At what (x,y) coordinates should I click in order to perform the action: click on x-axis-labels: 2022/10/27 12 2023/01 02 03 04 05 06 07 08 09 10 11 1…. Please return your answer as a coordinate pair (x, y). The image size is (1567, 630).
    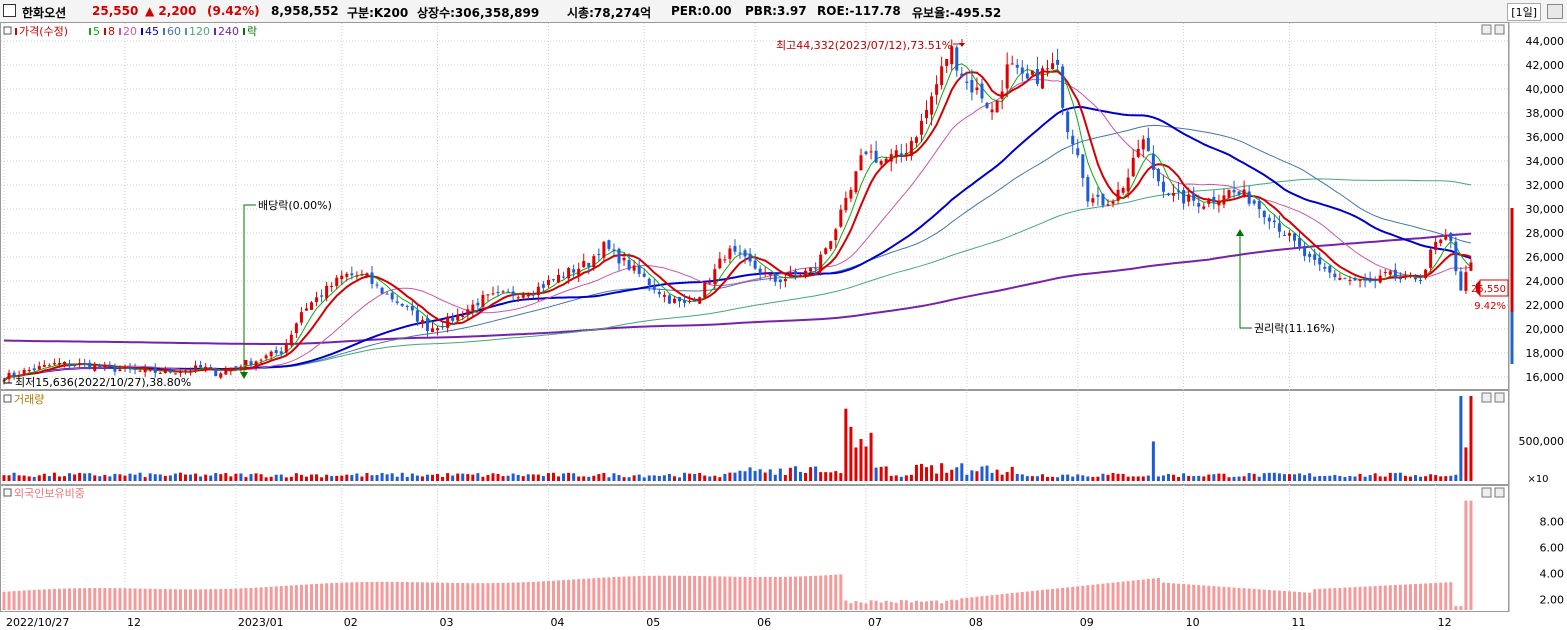
    Looking at the image, I should click on (729, 622).